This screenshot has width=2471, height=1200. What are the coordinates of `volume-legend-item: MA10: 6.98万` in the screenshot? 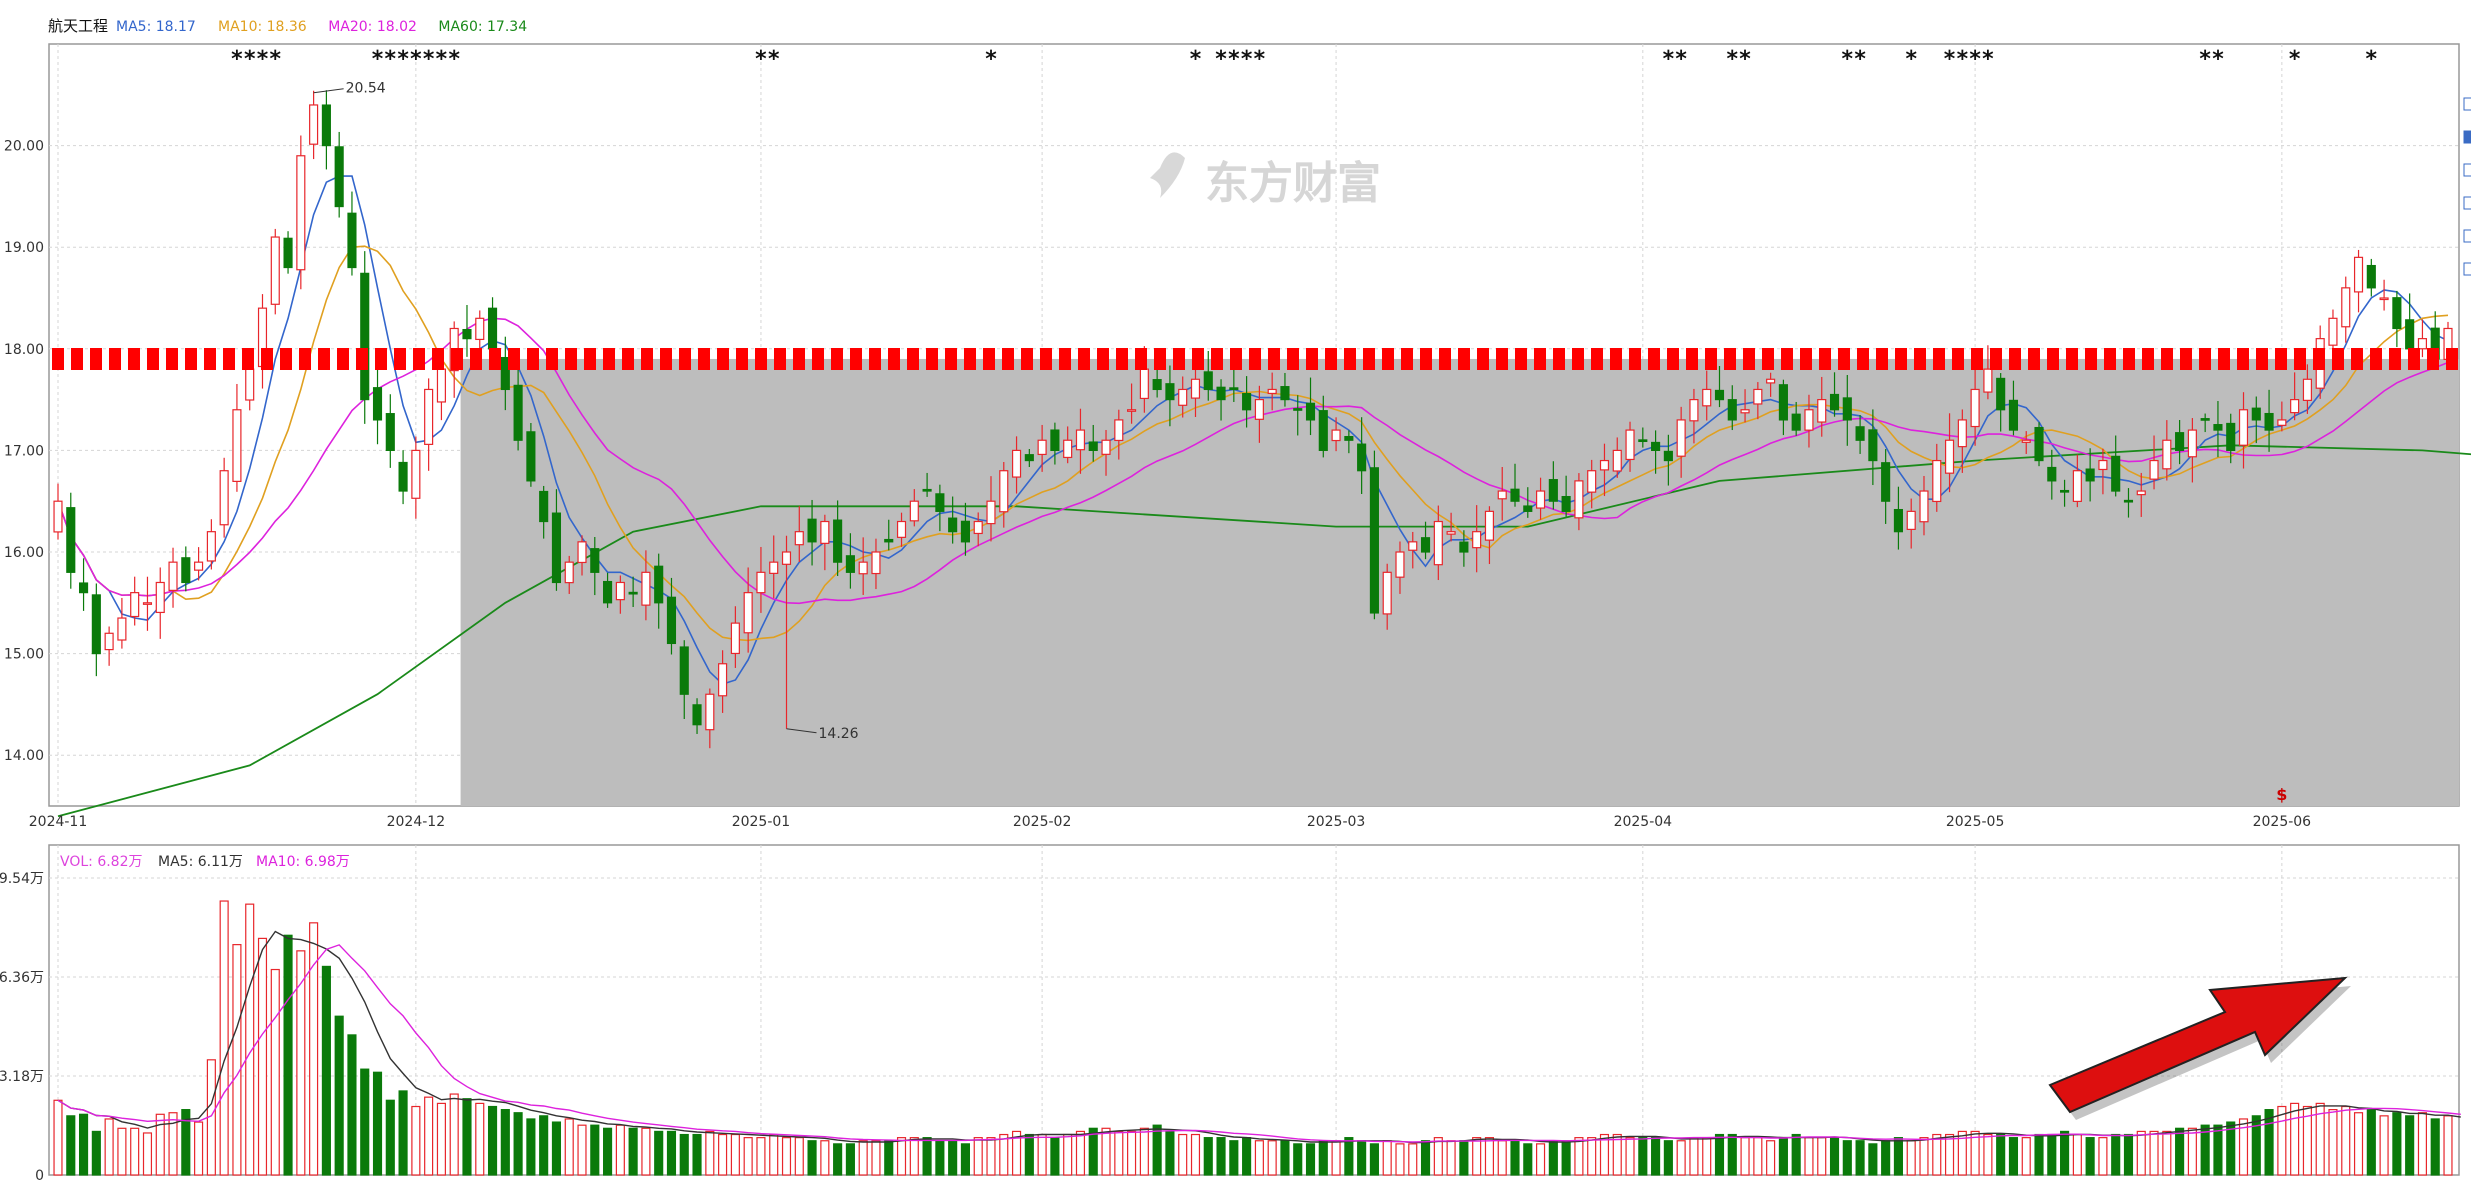 It's located at (303, 862).